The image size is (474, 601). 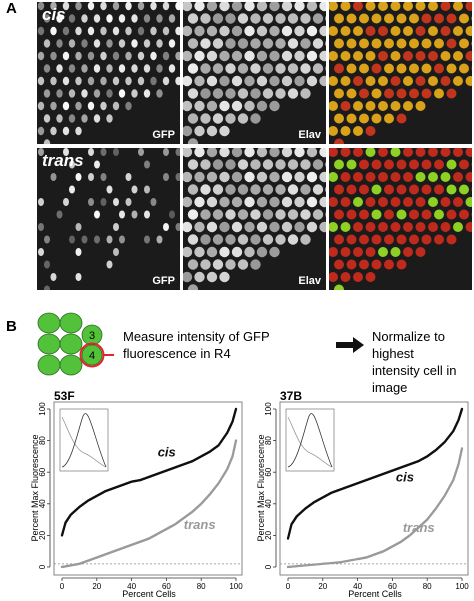 I want to click on x-tick-label: 0, so click(x=62, y=586).